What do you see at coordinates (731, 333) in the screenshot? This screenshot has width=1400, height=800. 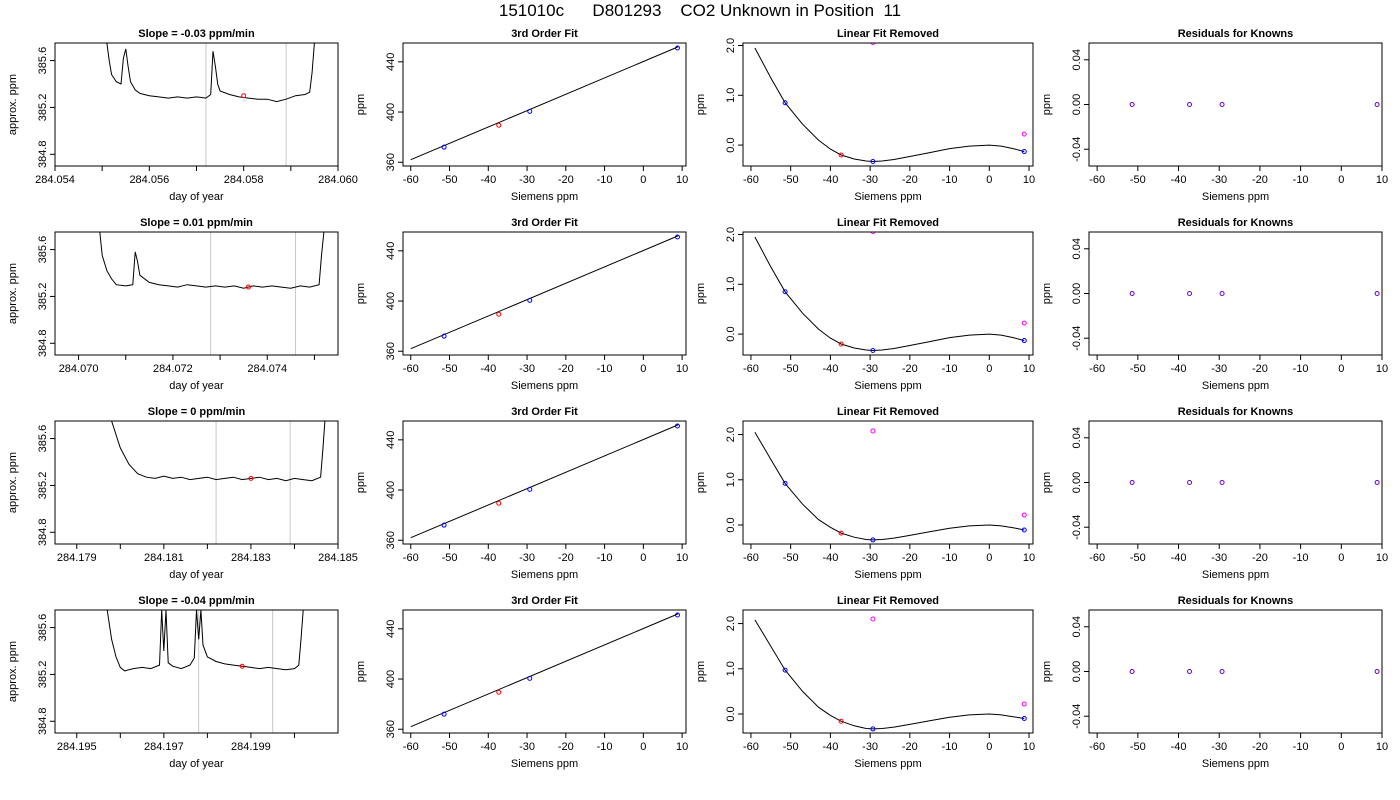 I see `y-tick-label: 0.0` at bounding box center [731, 333].